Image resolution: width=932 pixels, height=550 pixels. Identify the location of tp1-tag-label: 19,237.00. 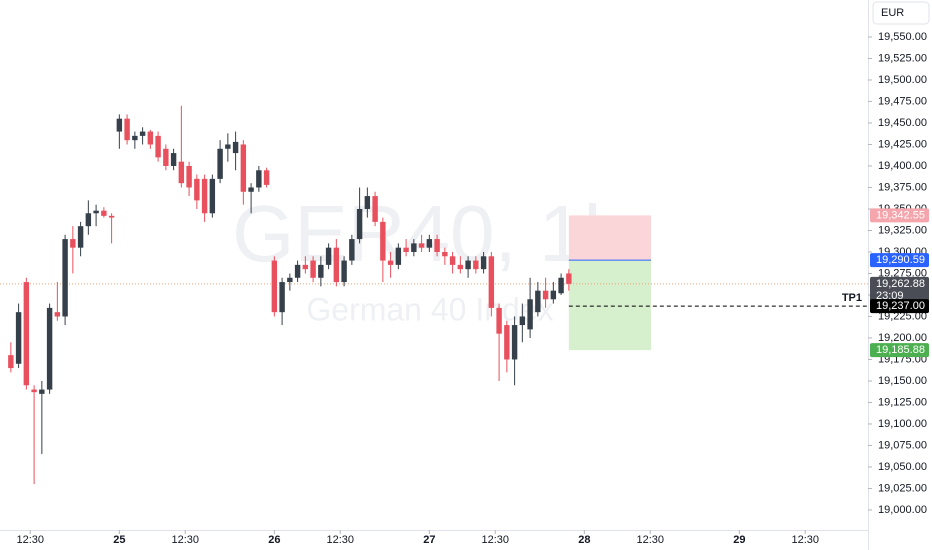
(900, 306).